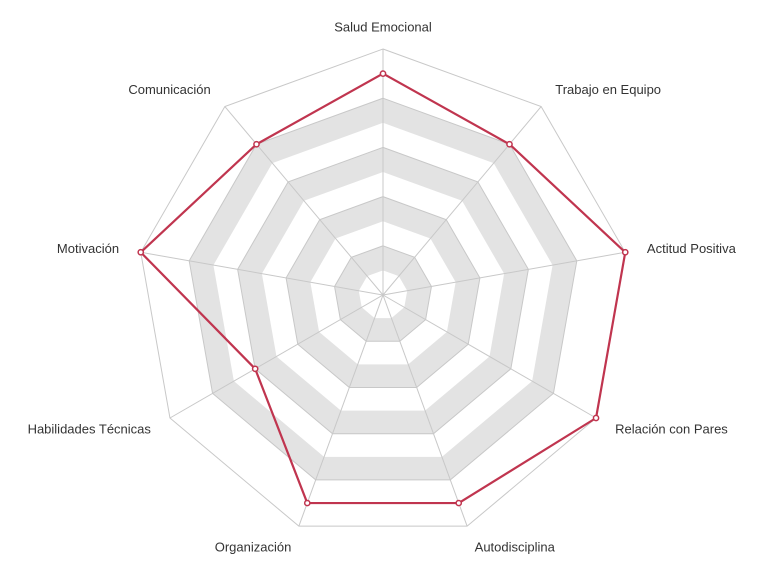 The height and width of the screenshot is (575, 764). What do you see at coordinates (253, 546) in the screenshot?
I see `radar-axis-label: Organización` at bounding box center [253, 546].